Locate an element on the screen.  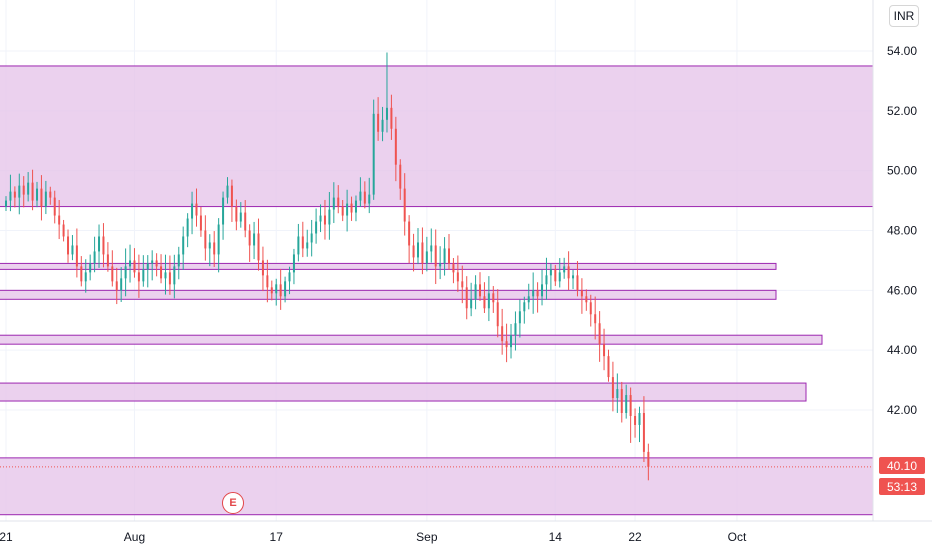
price-tick-label: 54.00 is located at coordinates (902, 51).